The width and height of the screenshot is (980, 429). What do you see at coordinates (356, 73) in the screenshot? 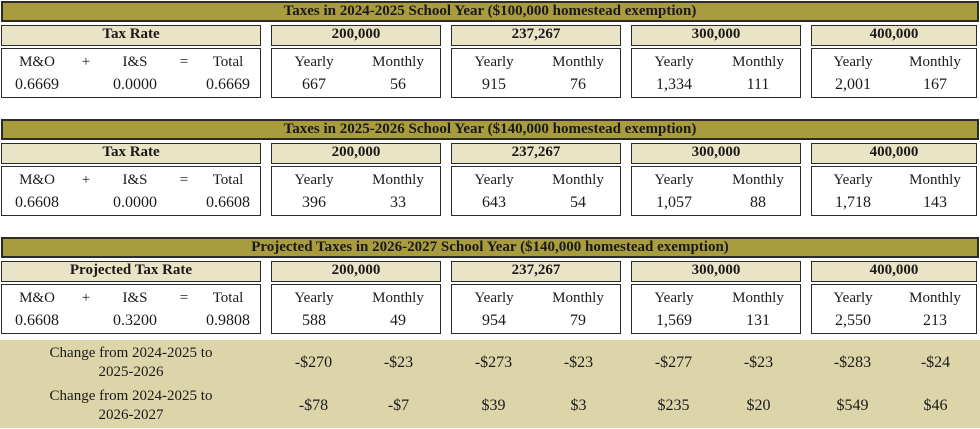
I see `home-value-body: Yearly Monthly 667 56` at bounding box center [356, 73].